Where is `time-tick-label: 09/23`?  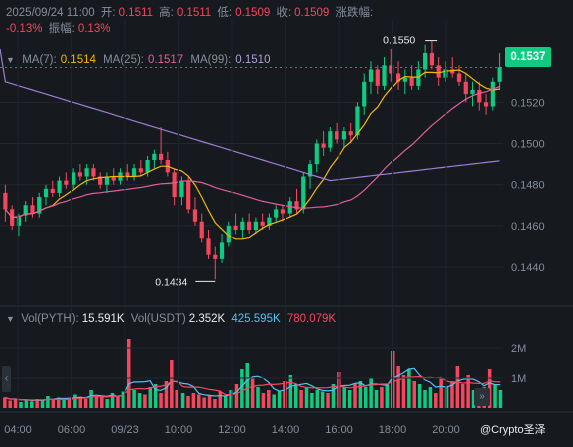
time-tick-label: 09/23 is located at coordinates (125, 430).